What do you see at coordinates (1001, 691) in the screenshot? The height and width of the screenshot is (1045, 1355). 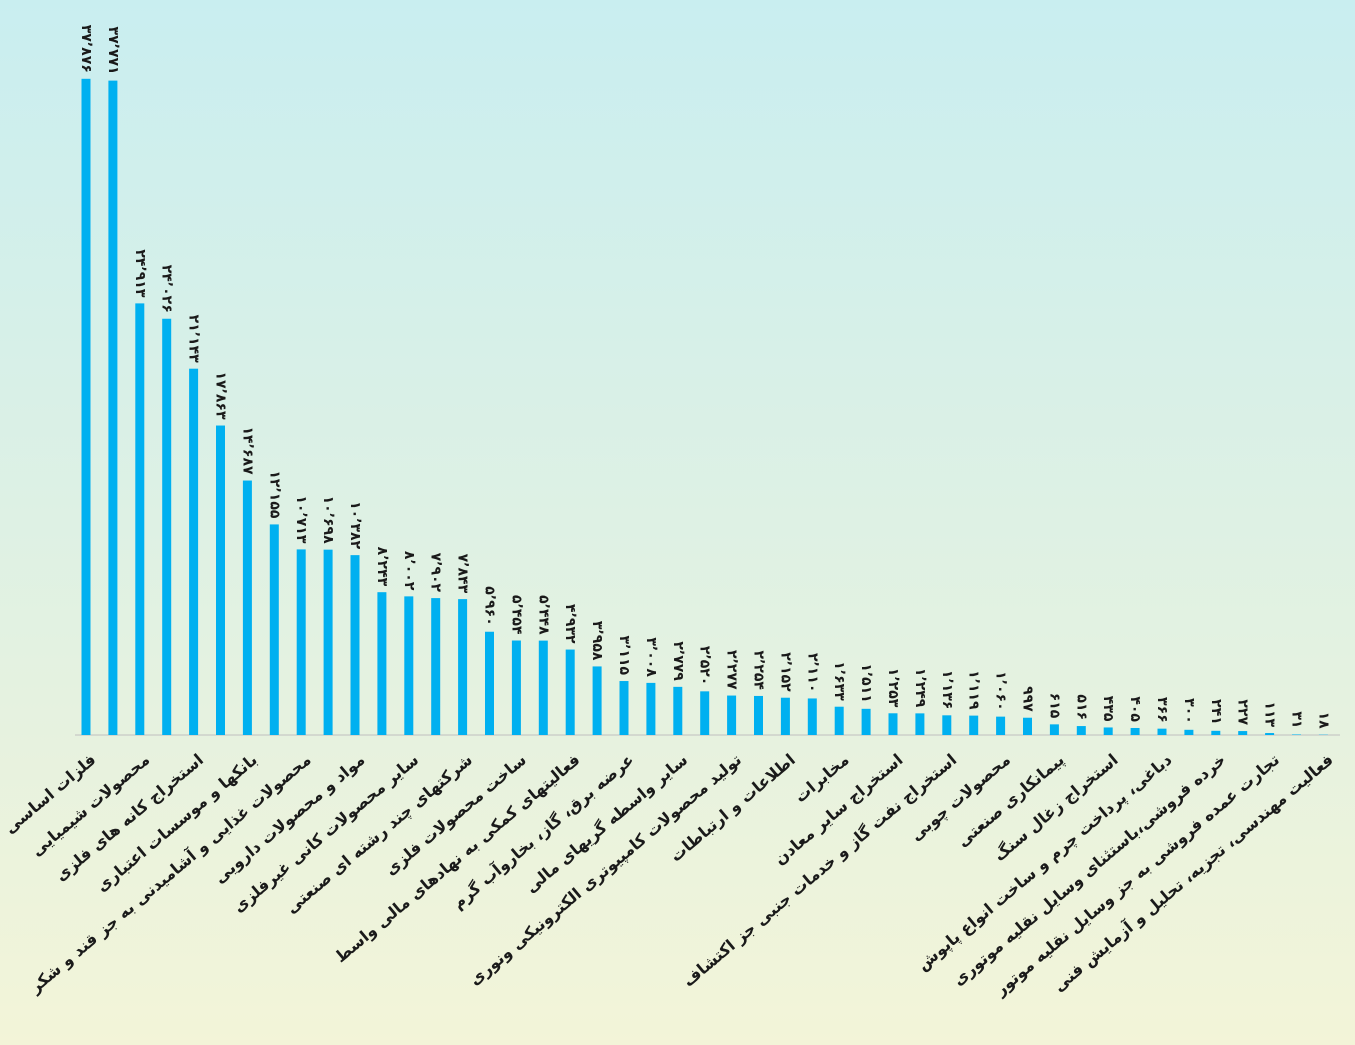 I see `value-label: ۱٬۰۶۰` at bounding box center [1001, 691].